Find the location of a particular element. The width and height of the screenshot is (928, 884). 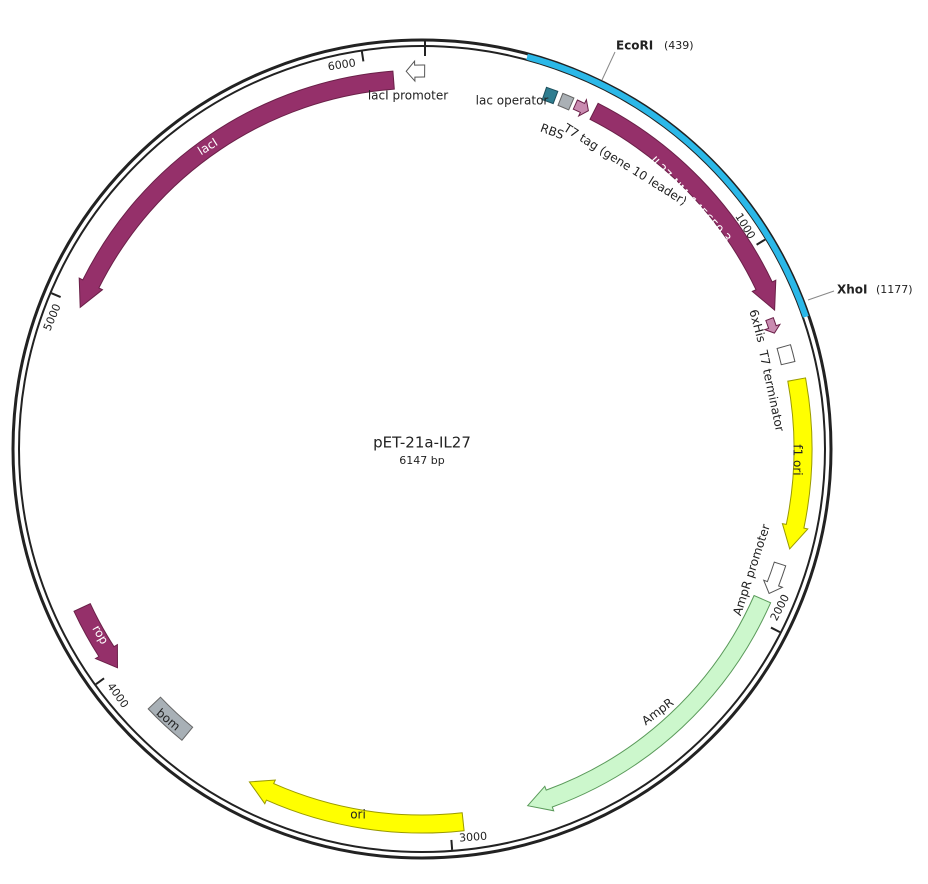

feature-label: lac operator is located at coordinates (512, 101).